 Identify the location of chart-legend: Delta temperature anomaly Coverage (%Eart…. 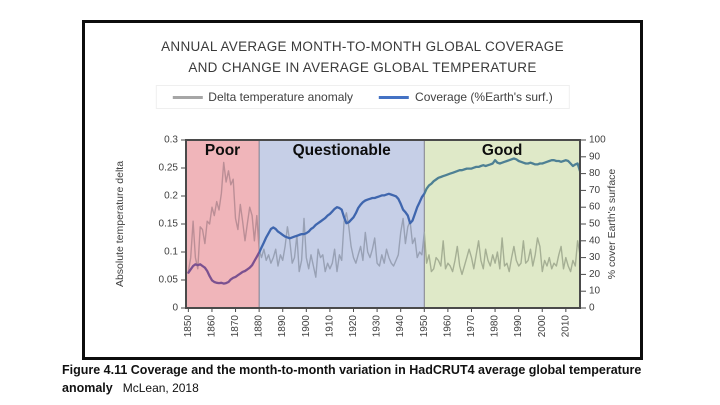
(362, 97).